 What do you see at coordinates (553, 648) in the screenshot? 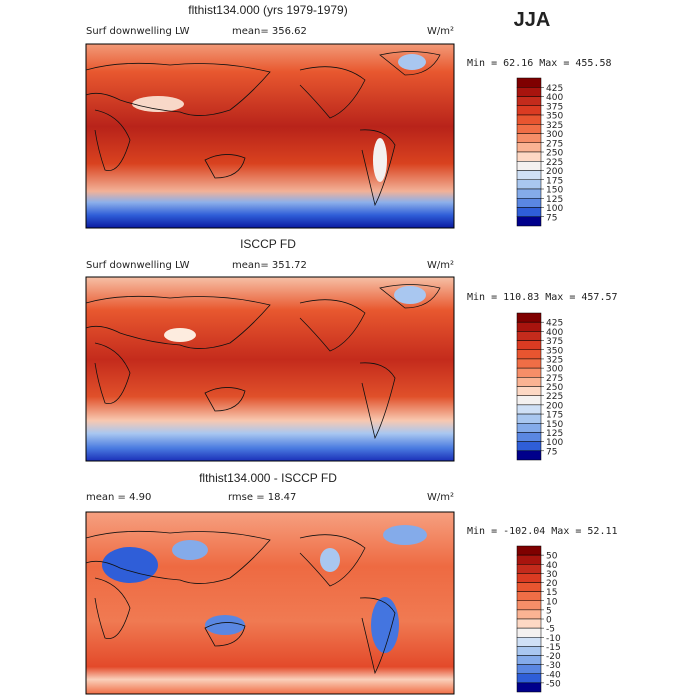
I see `colorbar-label: -15` at bounding box center [553, 648].